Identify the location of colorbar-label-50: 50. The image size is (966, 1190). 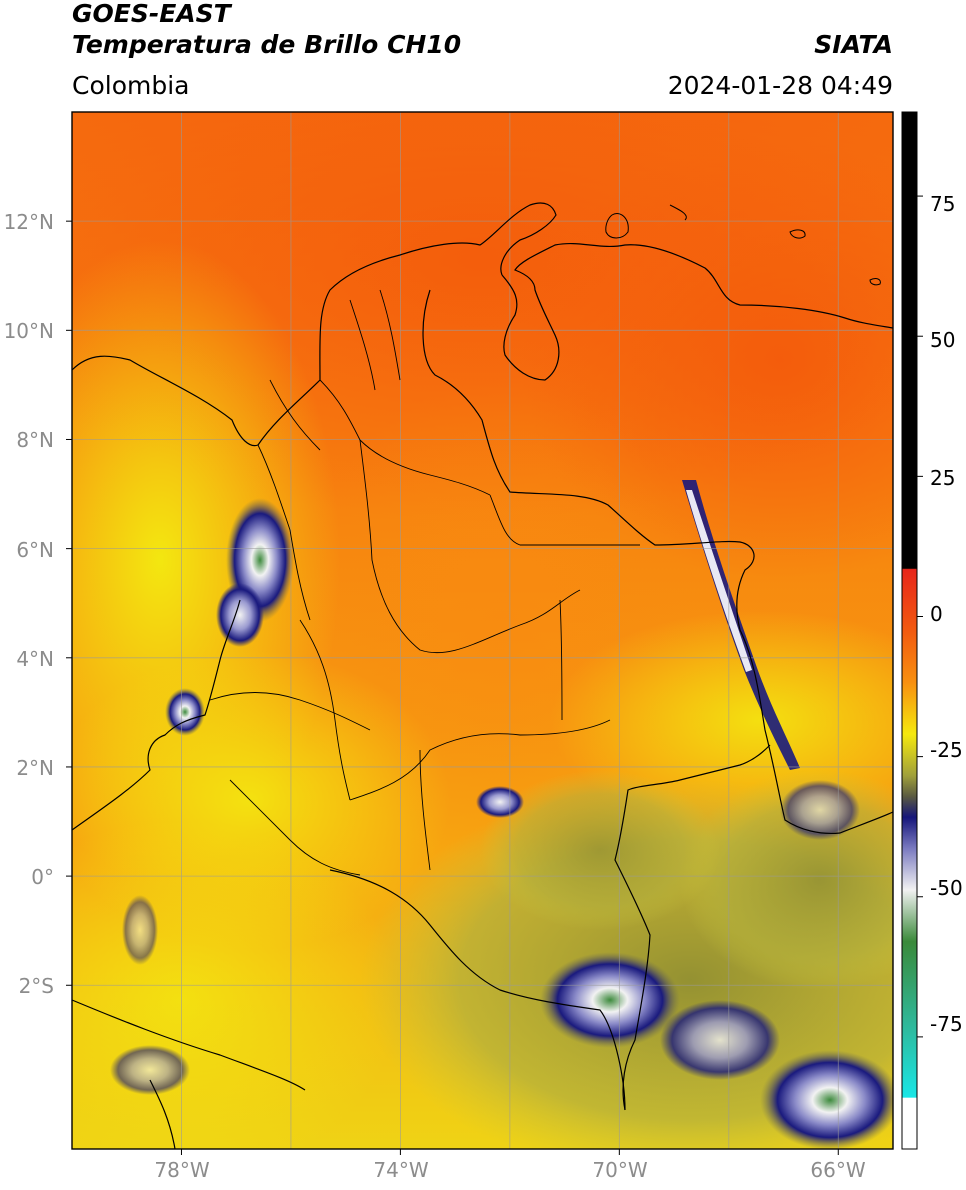
(943, 340).